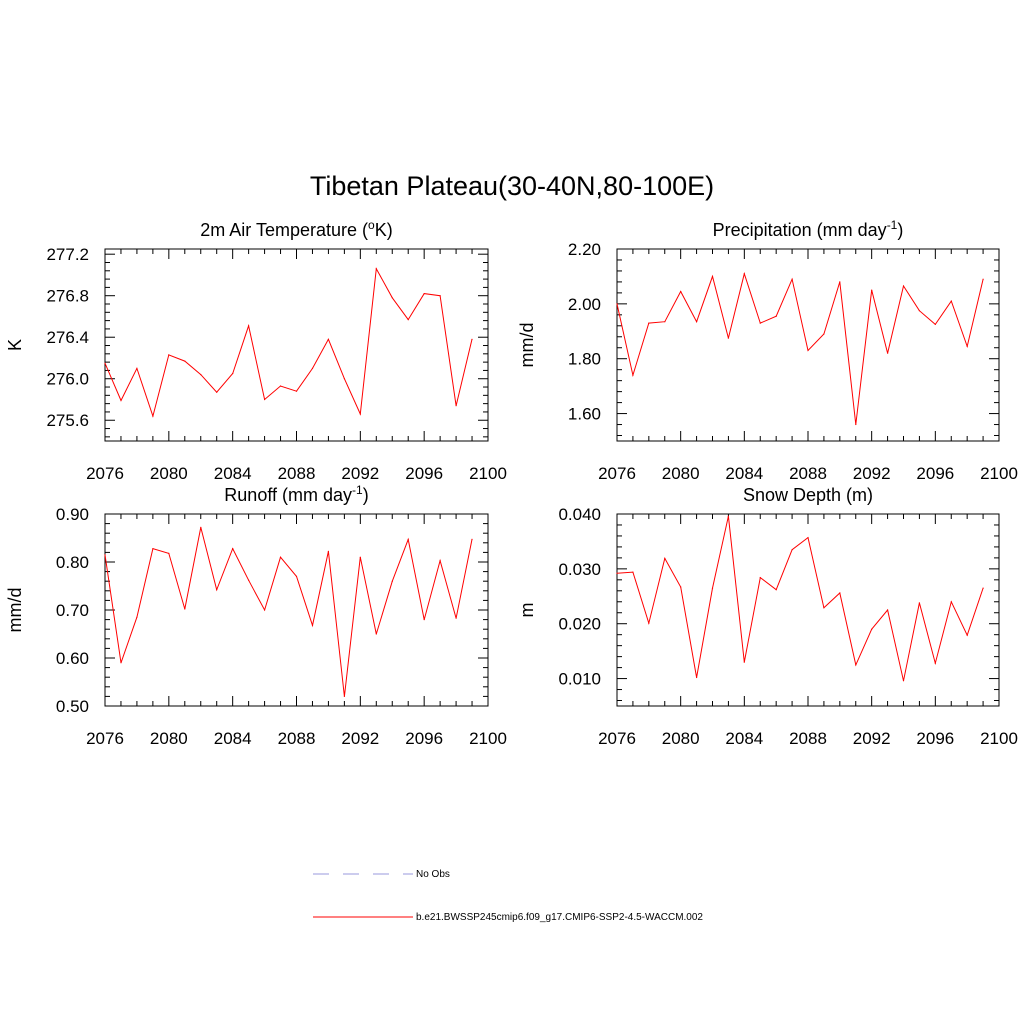  I want to click on panel-title-precipitation: Precipitation (mm day-1), so click(808, 229).